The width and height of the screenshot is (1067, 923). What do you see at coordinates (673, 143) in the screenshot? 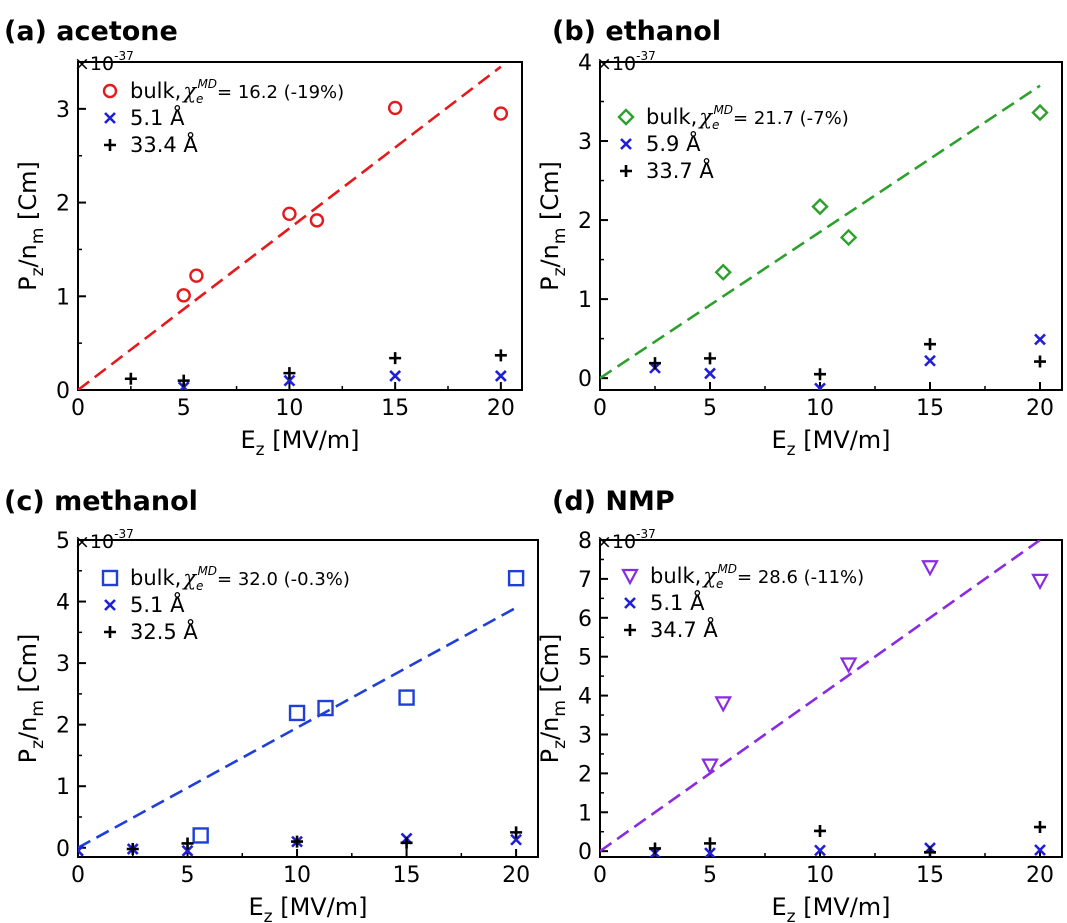
I see `legend-label: 5.9 Å` at bounding box center [673, 143].